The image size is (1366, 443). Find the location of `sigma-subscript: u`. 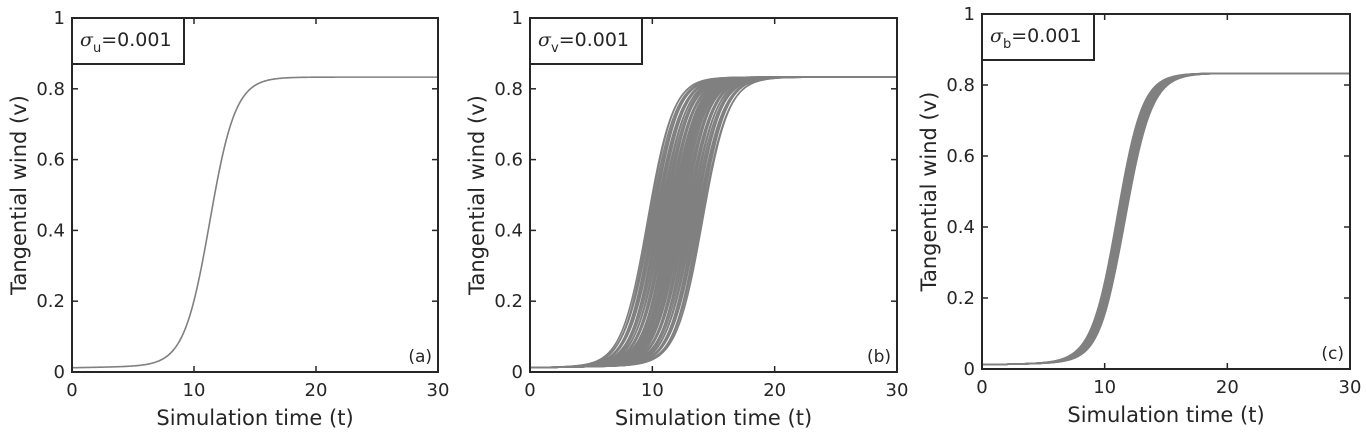

sigma-subscript: u is located at coordinates (97, 48).